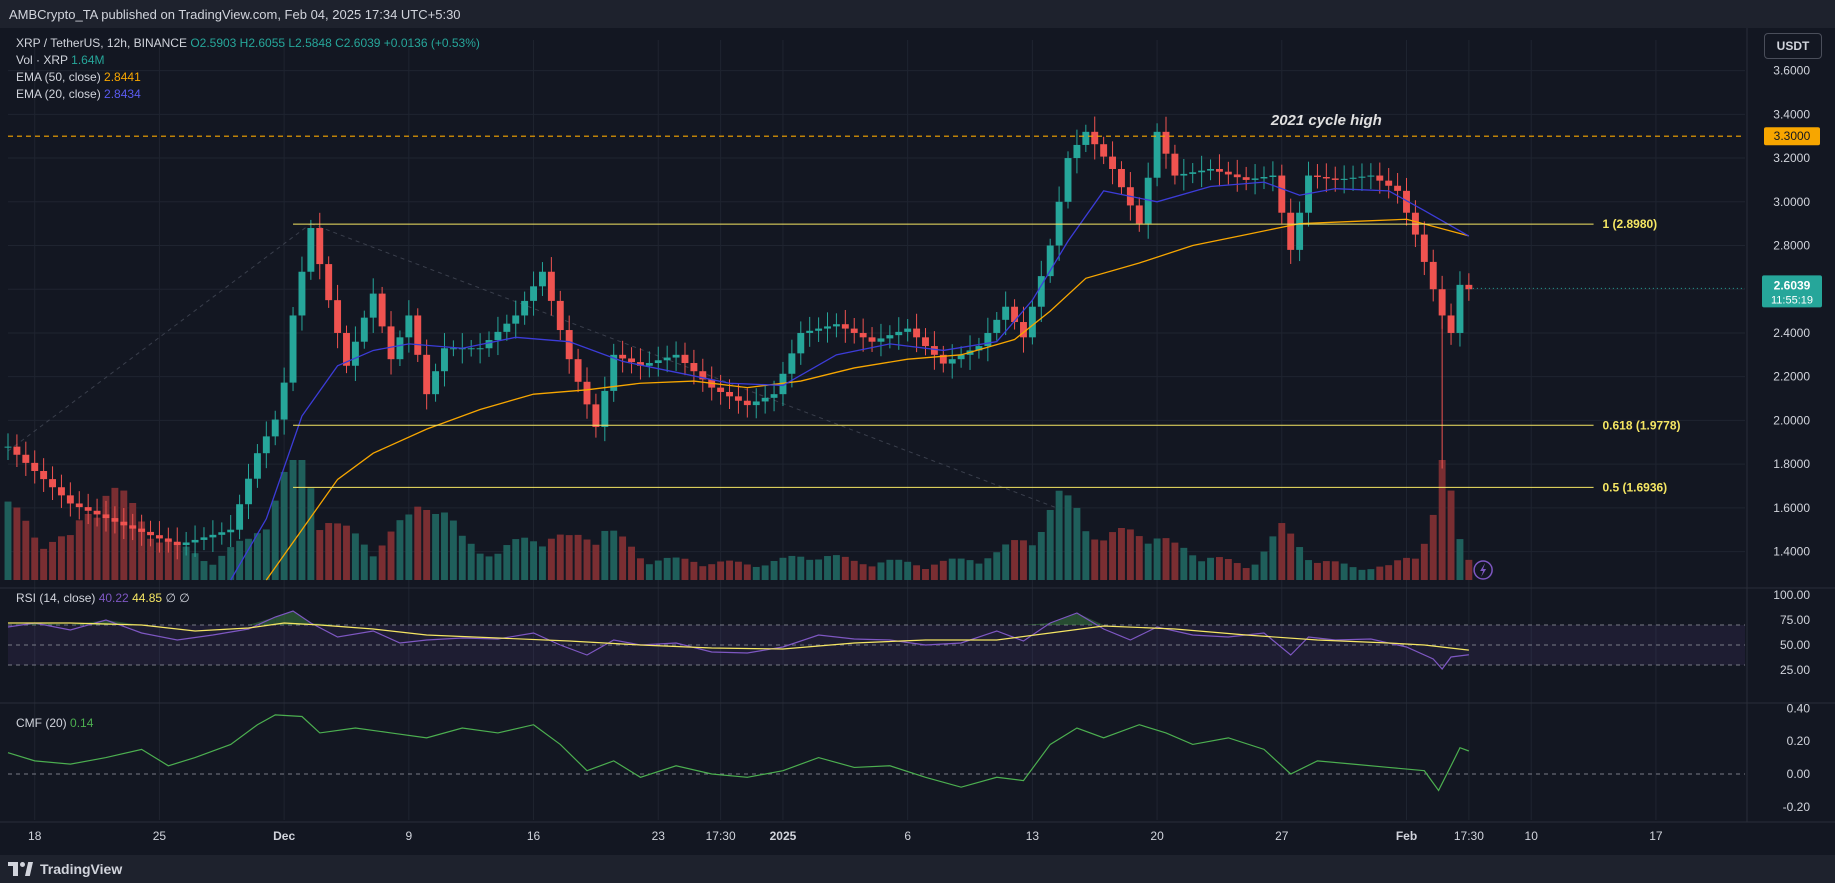 This screenshot has width=1835, height=883. I want to click on fib-level-label: 0.5 (1.6936), so click(1634, 487).